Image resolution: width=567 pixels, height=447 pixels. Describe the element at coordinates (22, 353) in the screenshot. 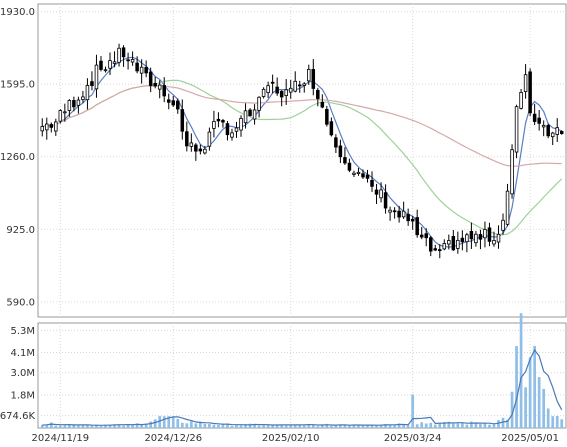

I see `volume-tick-label: 4.1M` at that location.